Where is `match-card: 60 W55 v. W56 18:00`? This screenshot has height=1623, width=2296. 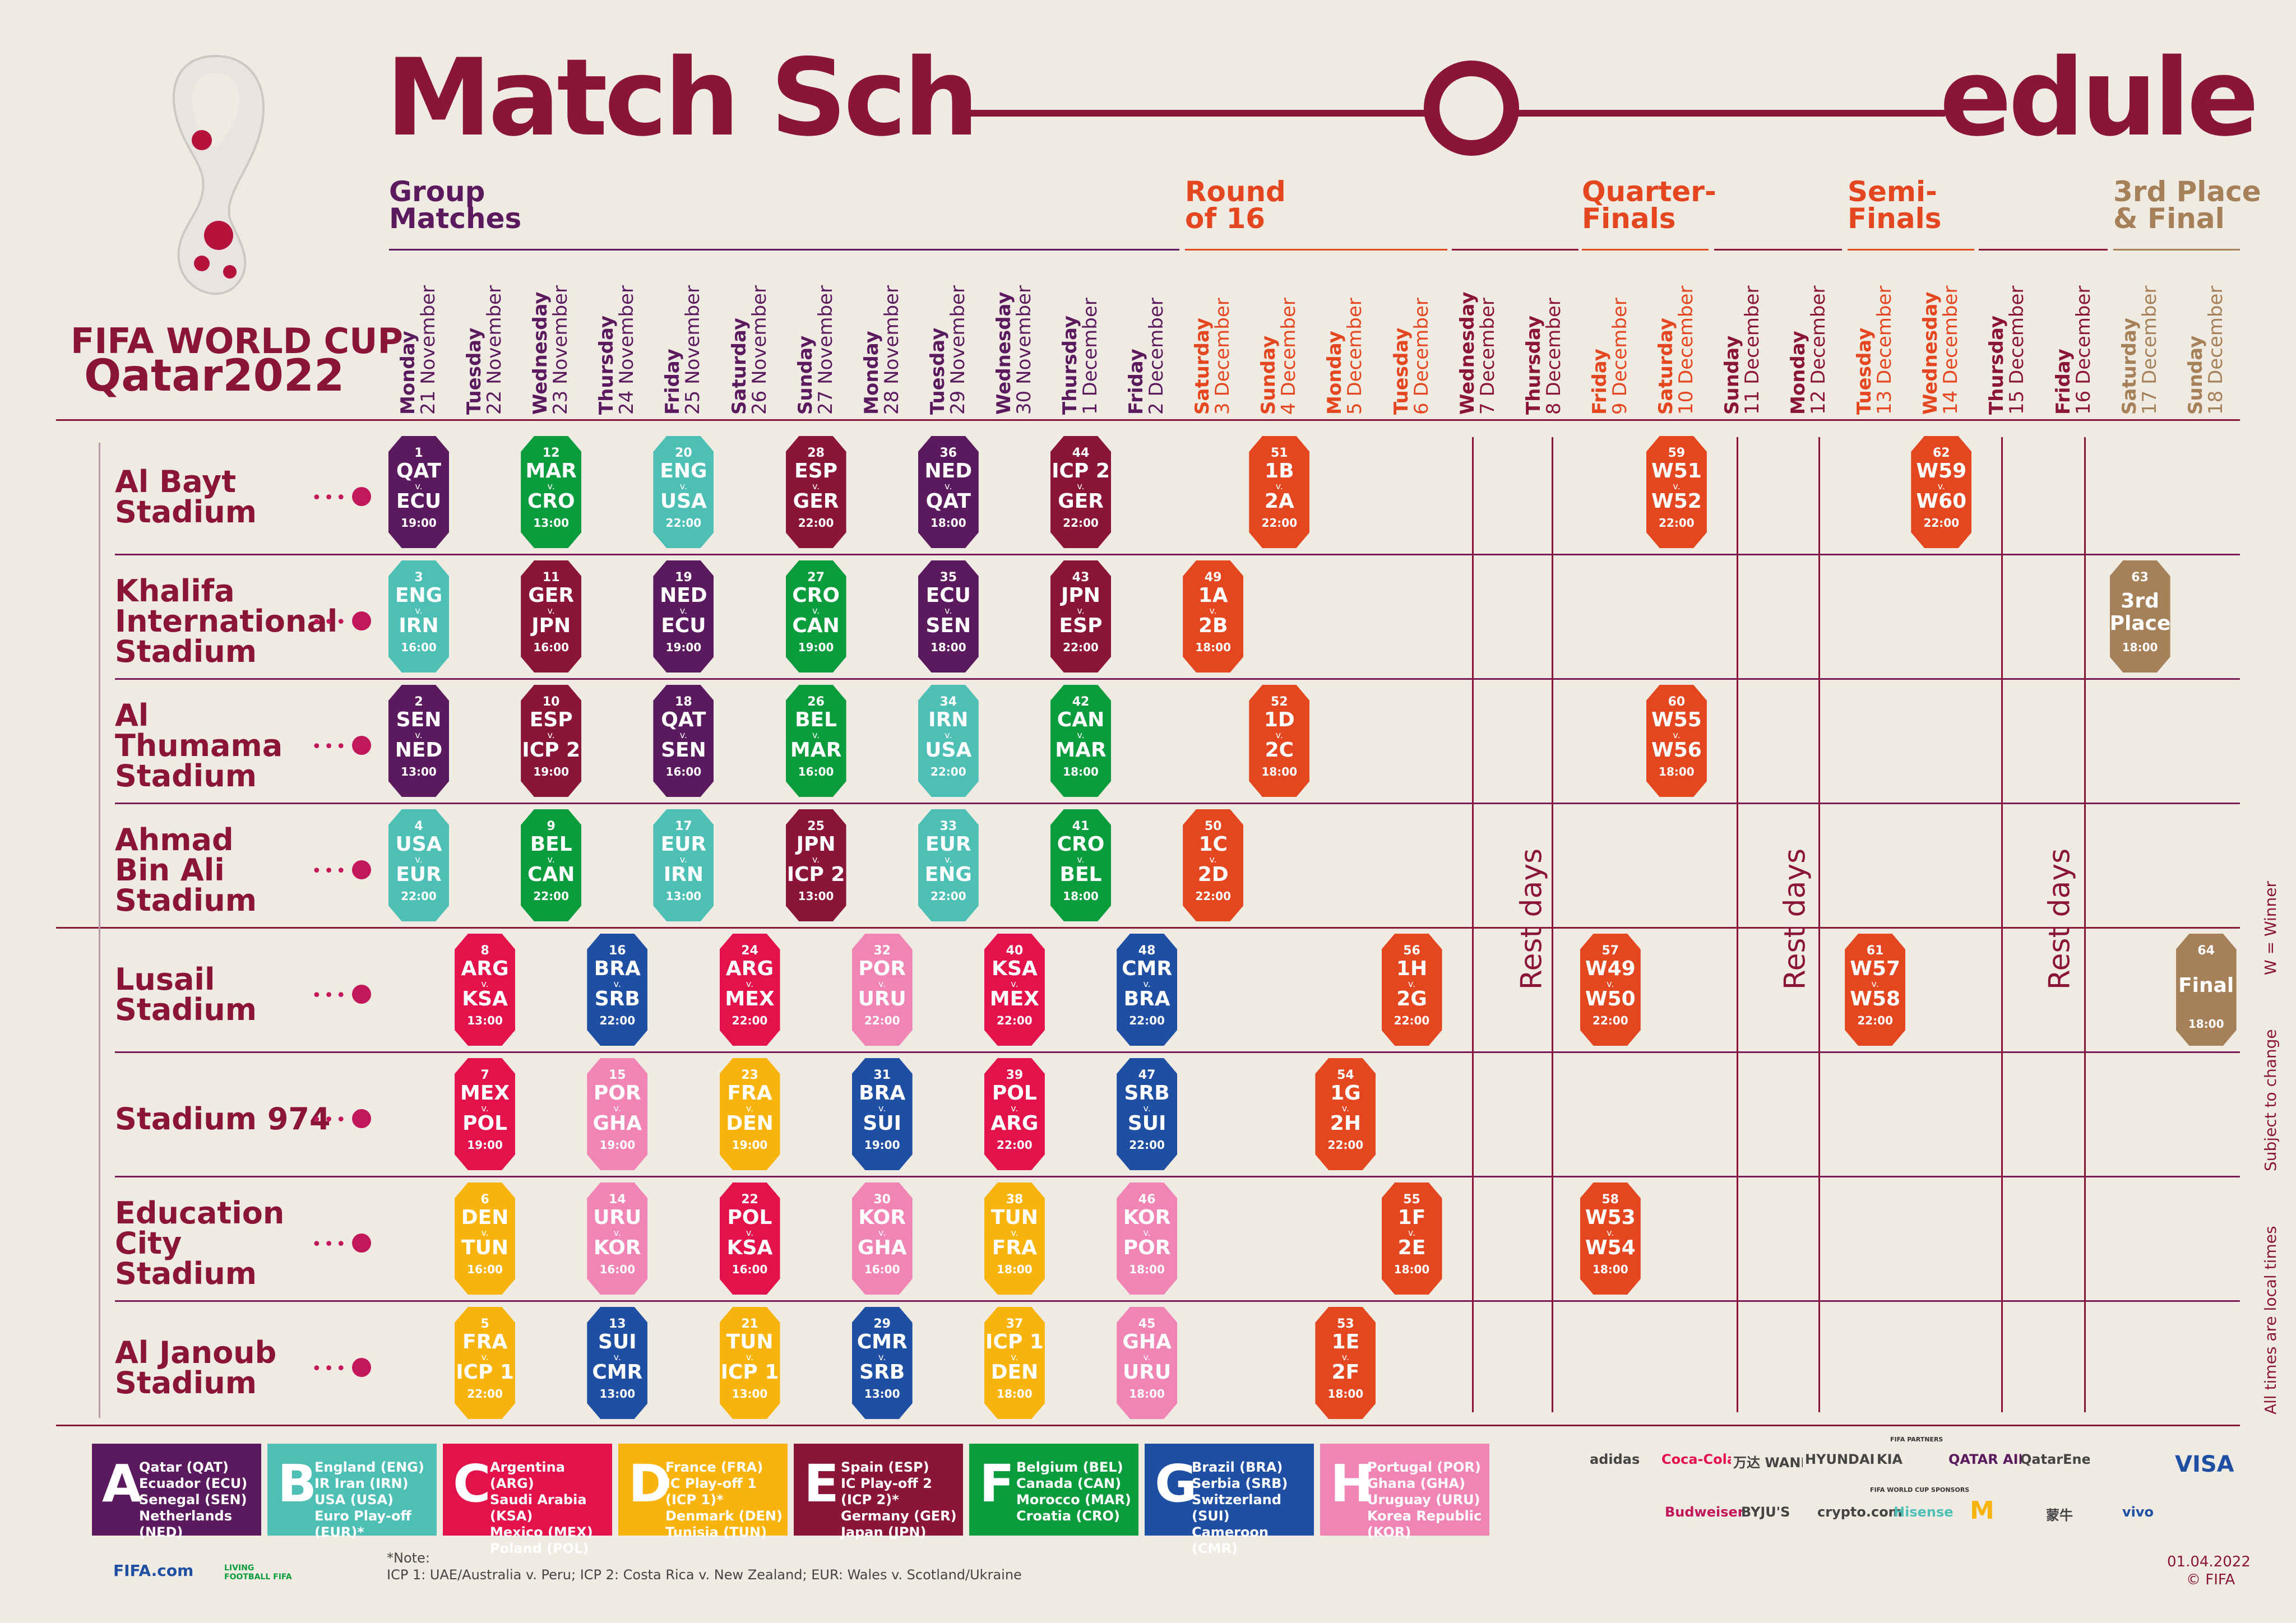 match-card: 60 W55 v. W56 18:00 is located at coordinates (1676, 741).